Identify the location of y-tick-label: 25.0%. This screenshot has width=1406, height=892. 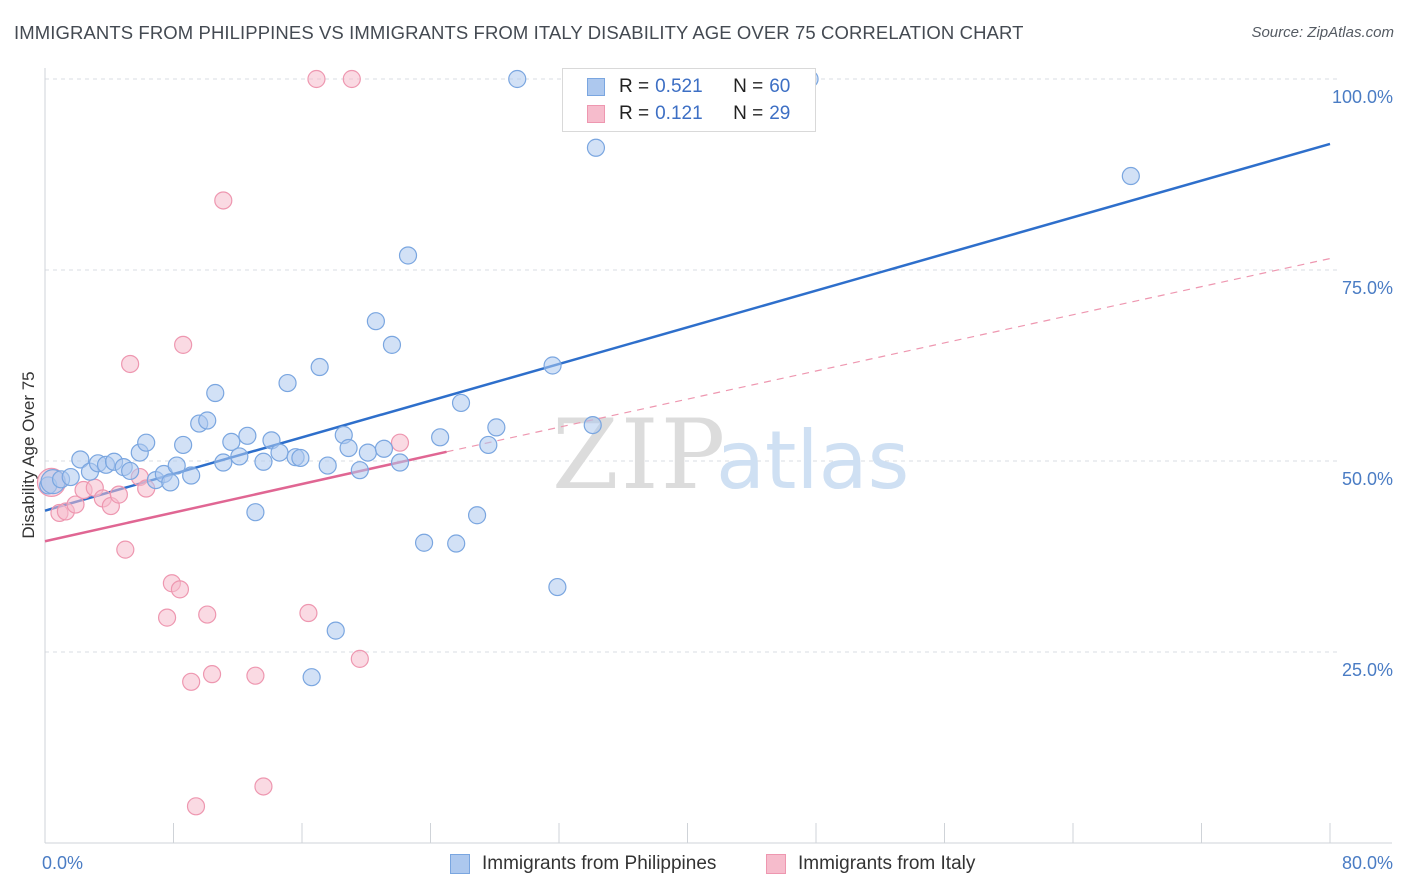
(1367, 670).